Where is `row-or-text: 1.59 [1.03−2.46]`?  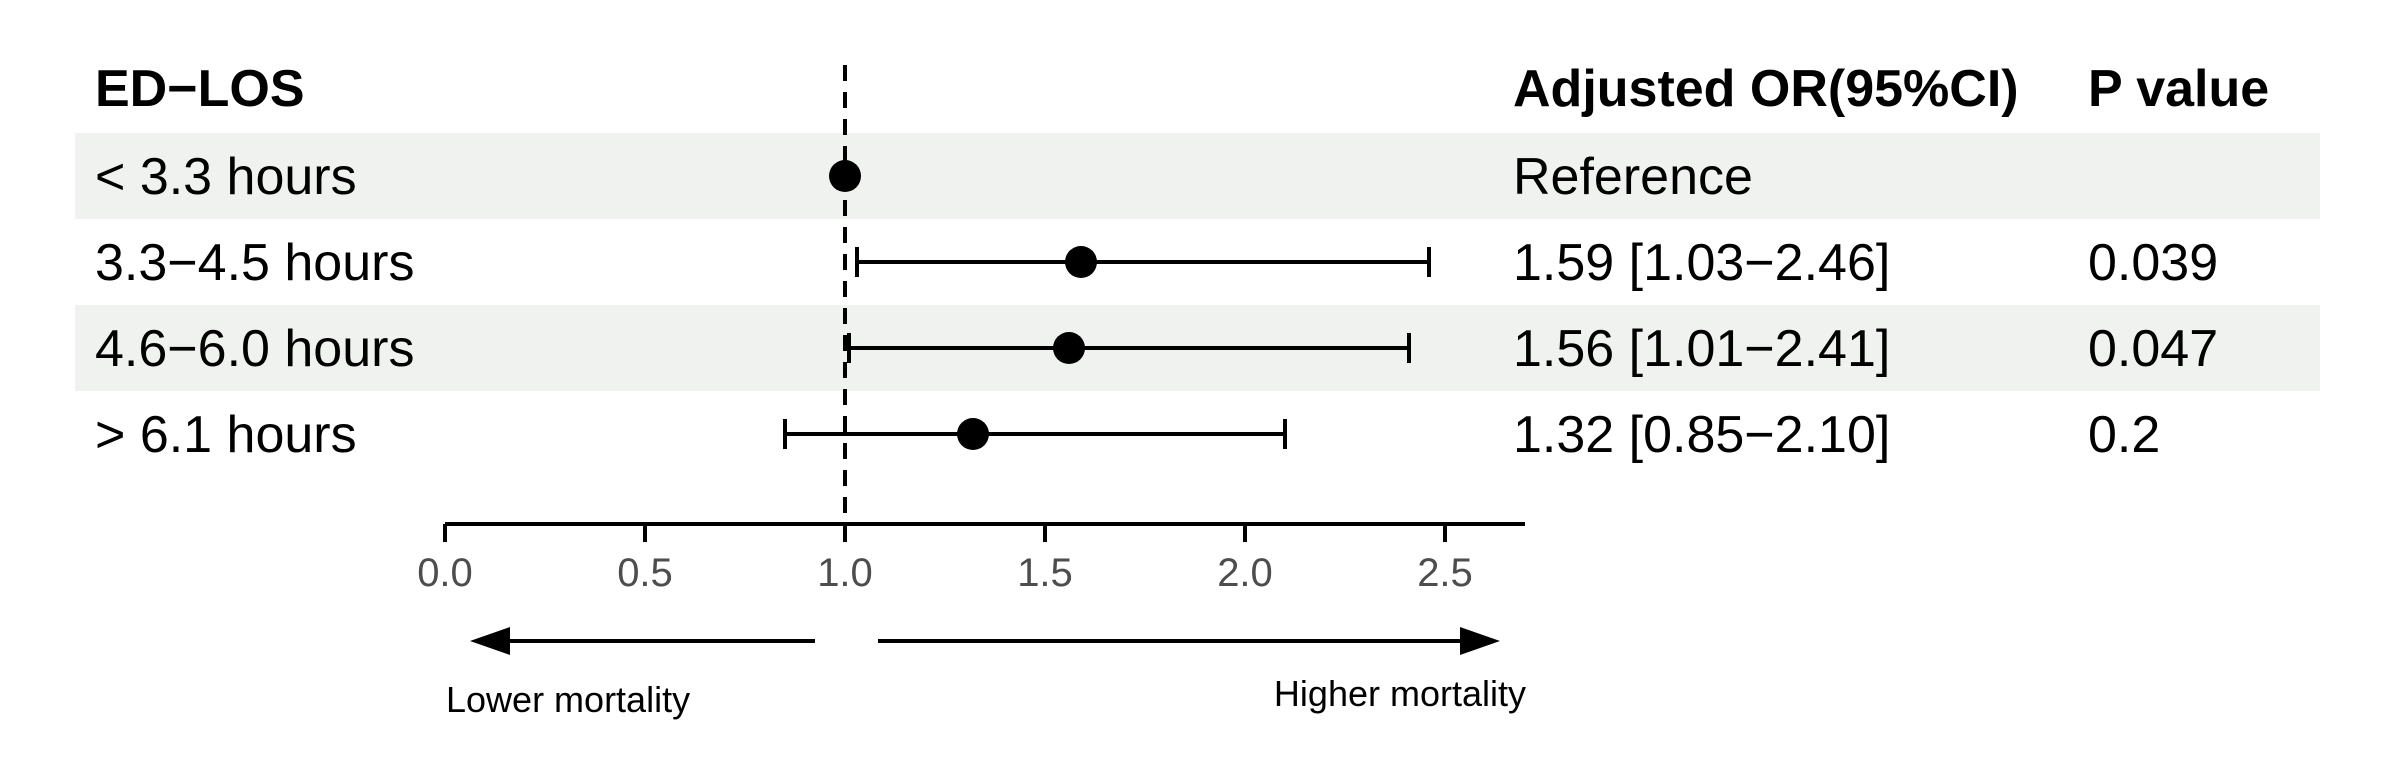
row-or-text: 1.59 [1.03−2.46] is located at coordinates (1701, 263).